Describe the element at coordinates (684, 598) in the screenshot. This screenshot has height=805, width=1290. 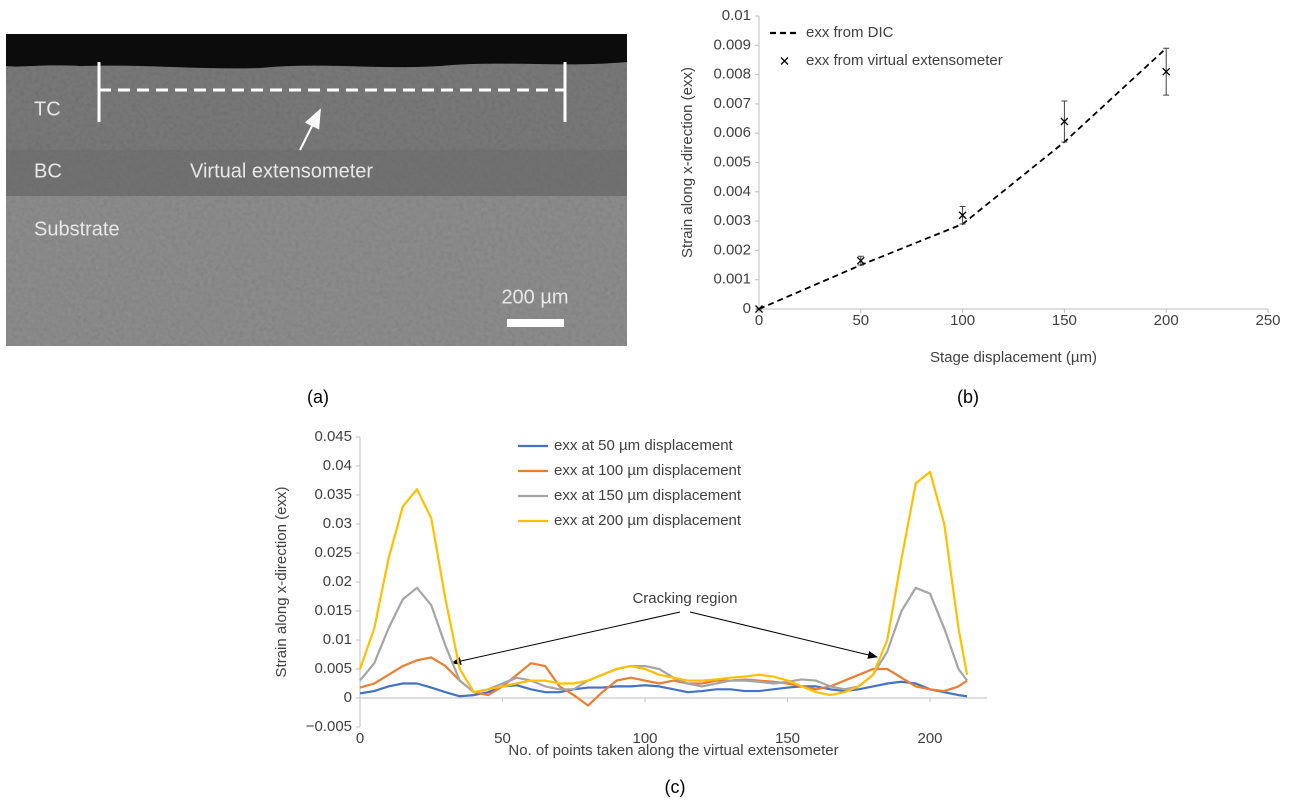
I see `annotation: Cracking region` at that location.